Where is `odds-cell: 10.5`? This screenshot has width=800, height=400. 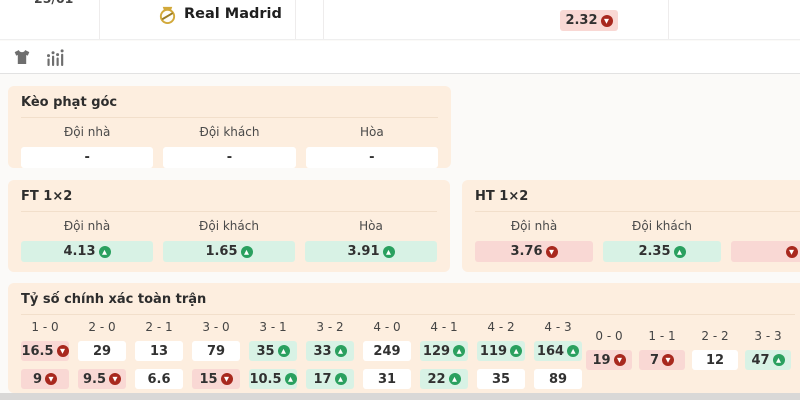
odds-cell: 10.5 is located at coordinates (273, 379).